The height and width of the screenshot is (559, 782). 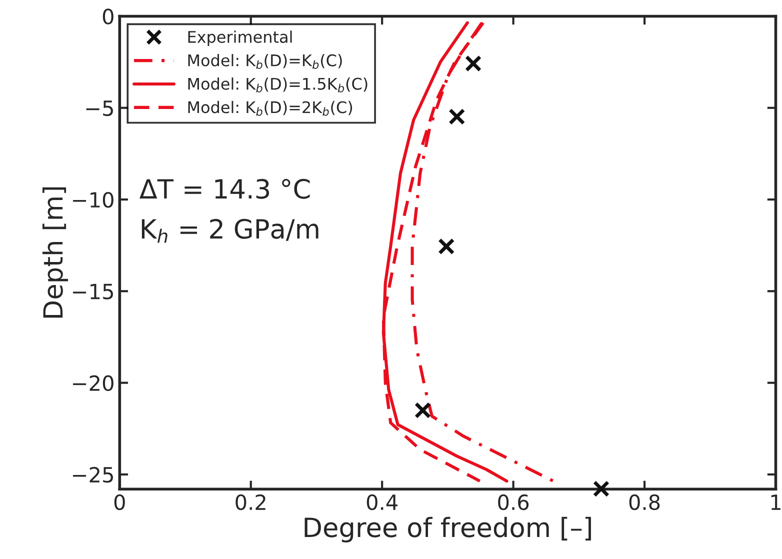 What do you see at coordinates (270, 108) in the screenshot?
I see `legend-label: Model: K$_{b}$(D)=2K$_{b}$(C)` at bounding box center [270, 108].